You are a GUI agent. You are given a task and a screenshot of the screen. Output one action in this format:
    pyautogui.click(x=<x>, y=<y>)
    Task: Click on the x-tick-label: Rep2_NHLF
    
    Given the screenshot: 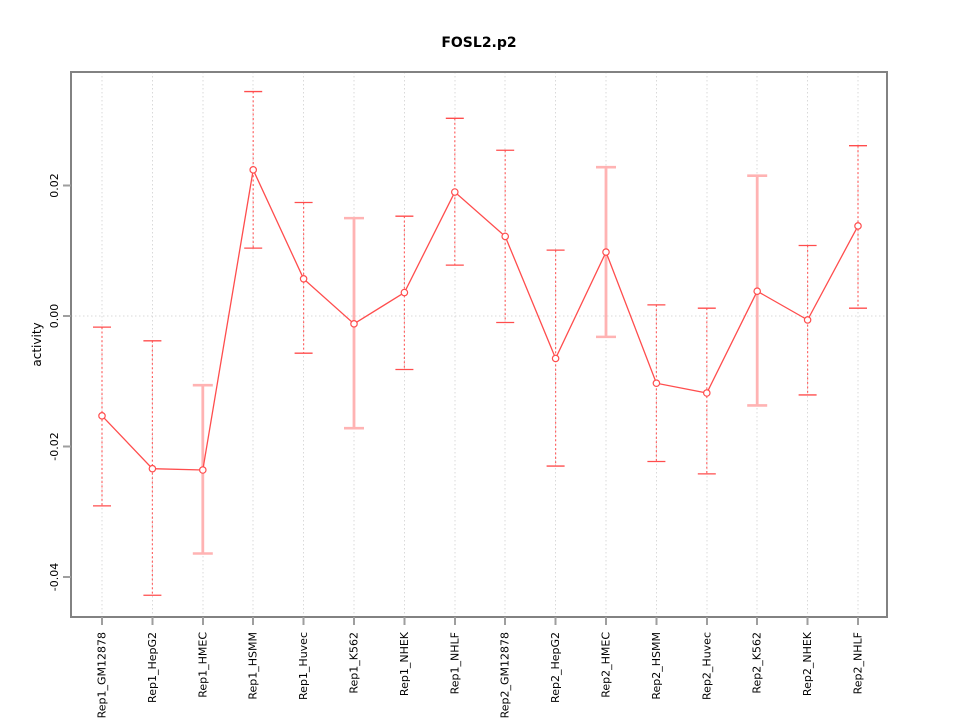 What is the action you would take?
    pyautogui.click(x=858, y=663)
    